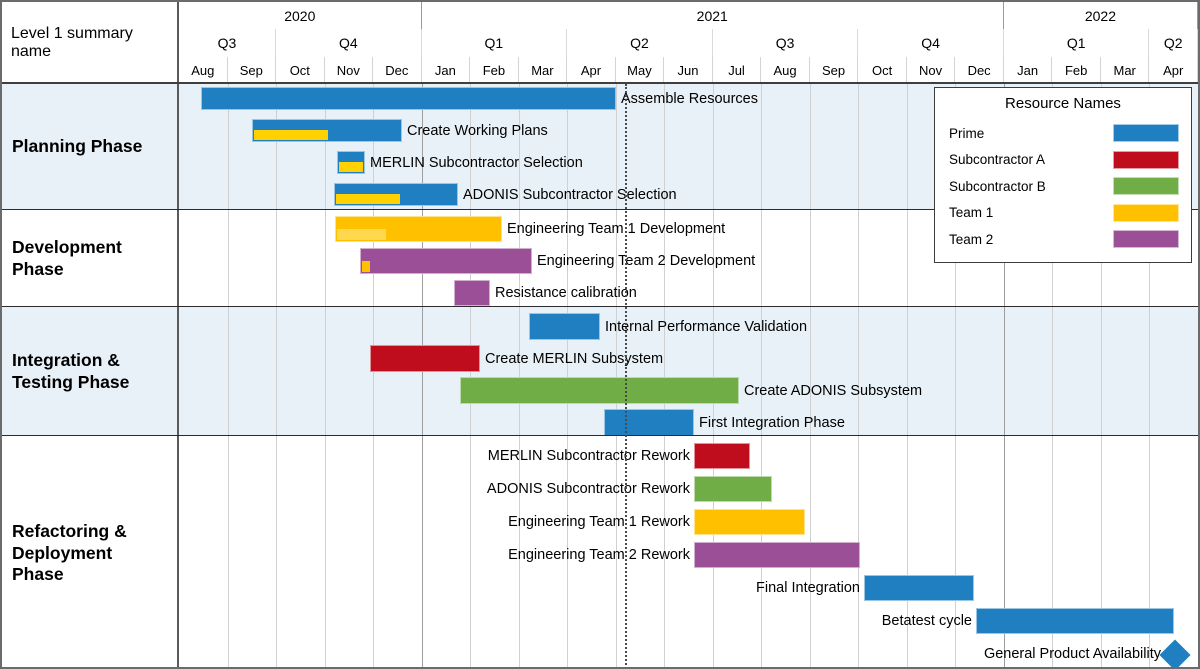 This screenshot has width=1200, height=669. Describe the element at coordinates (646, 261) in the screenshot. I see `gantt-bar-label: Engineering Team 2 Development` at that location.